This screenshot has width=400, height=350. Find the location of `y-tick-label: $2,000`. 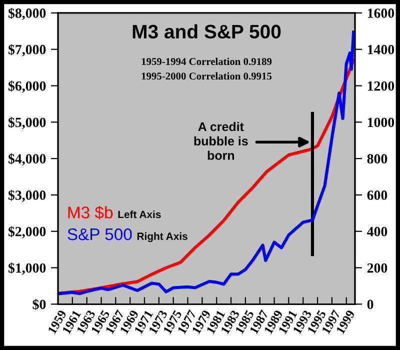

y-tick-label: $2,000 is located at coordinates (27, 232).